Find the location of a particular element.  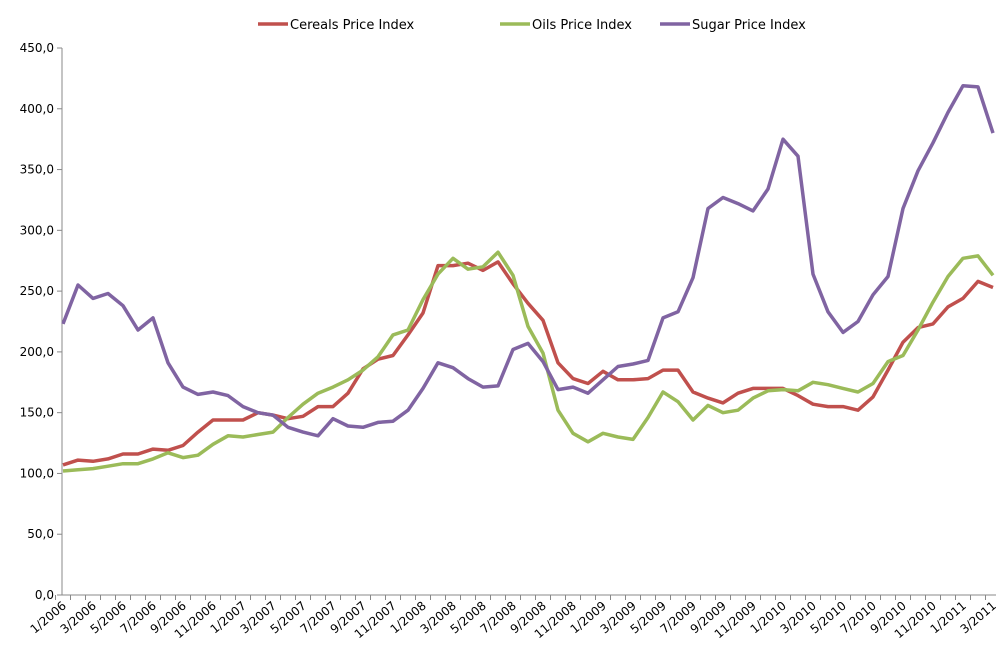

legend-label: Oils Price Index is located at coordinates (582, 25).